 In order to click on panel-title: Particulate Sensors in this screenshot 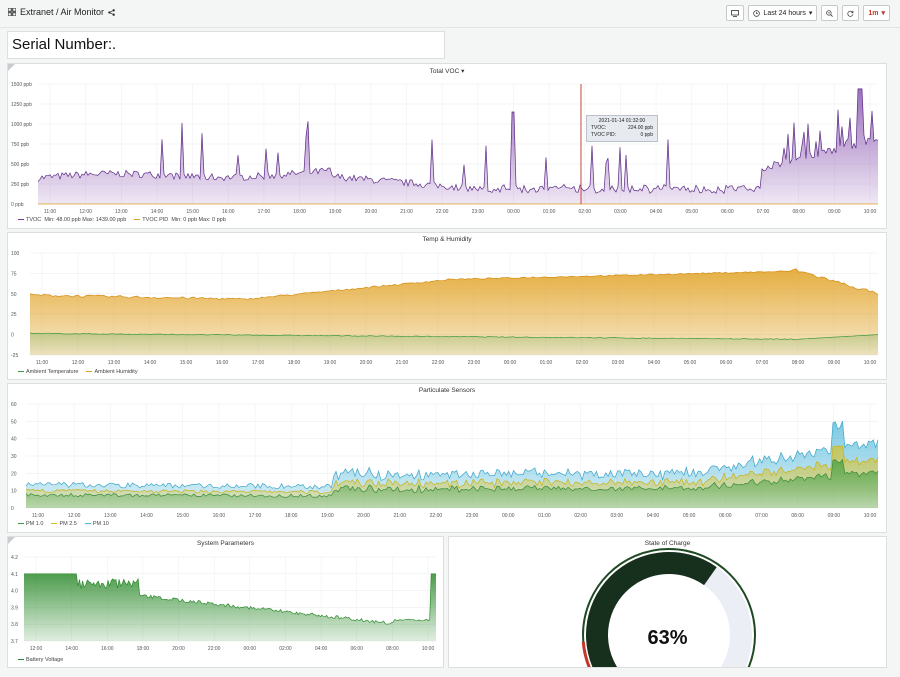, I will do `click(447, 390)`.